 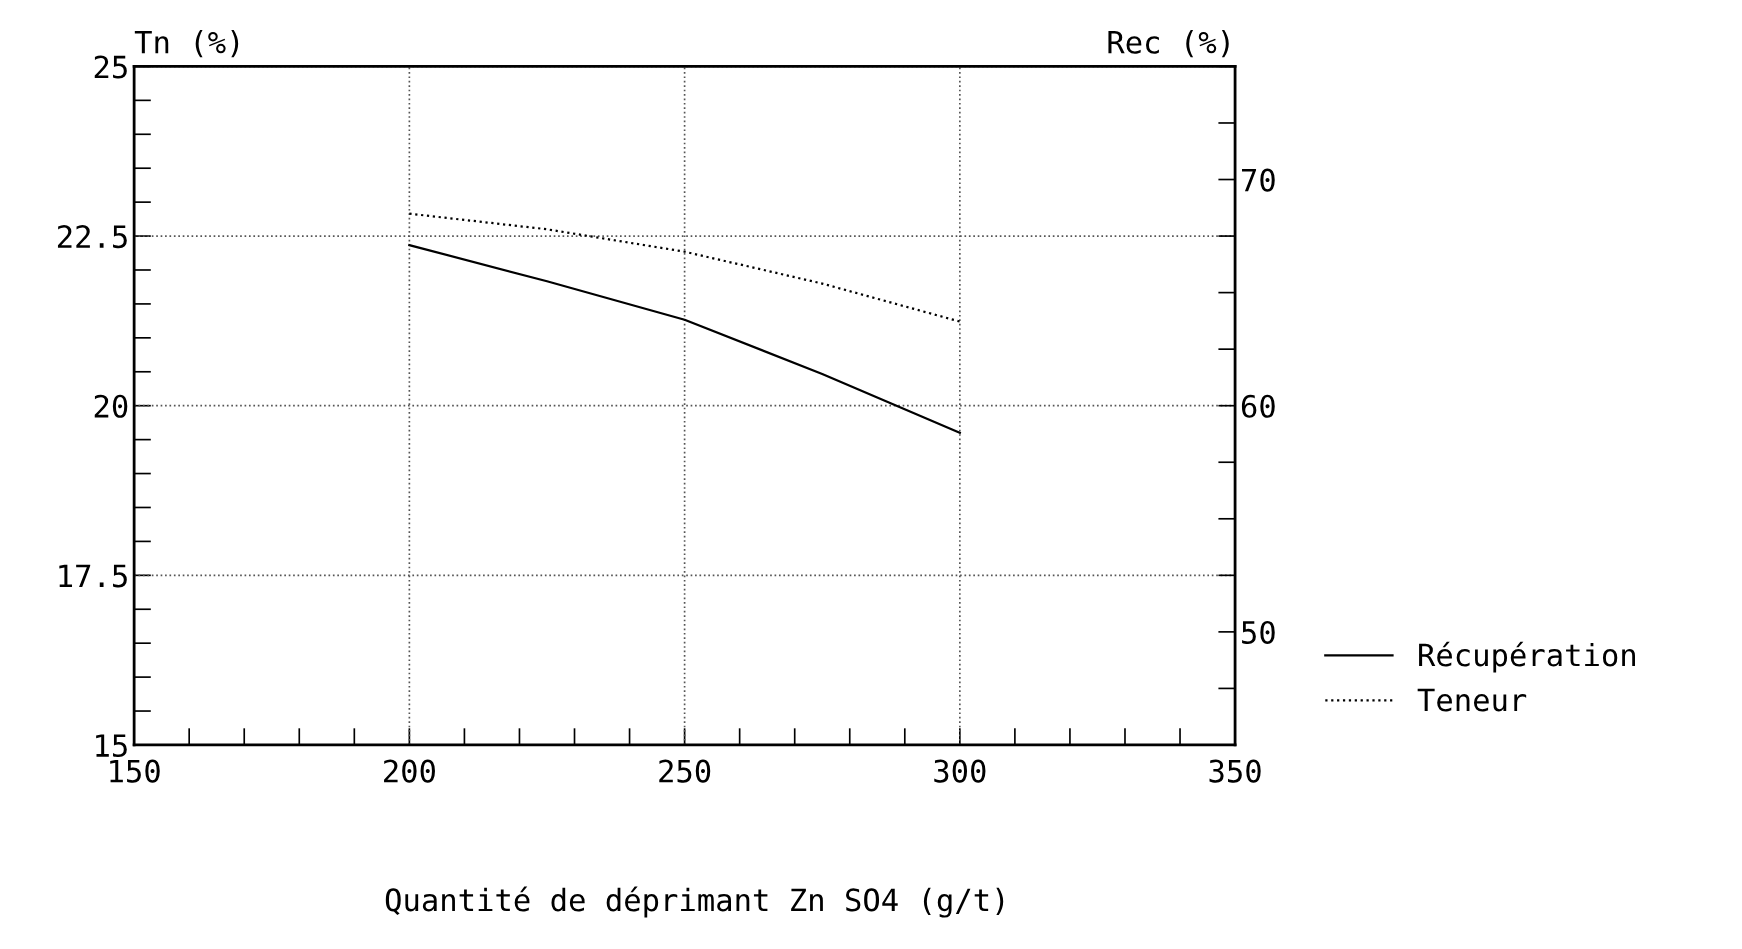 What do you see at coordinates (186, 44) in the screenshot?
I see `y-axis-title: Tn (%)` at bounding box center [186, 44].